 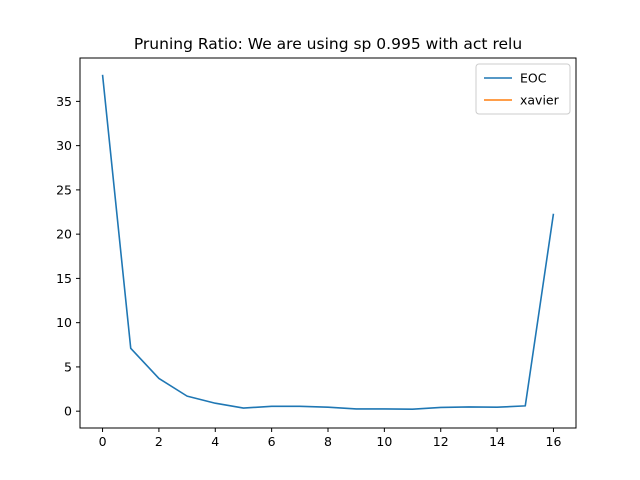 I want to click on x-tick-label: 16, so click(x=554, y=441).